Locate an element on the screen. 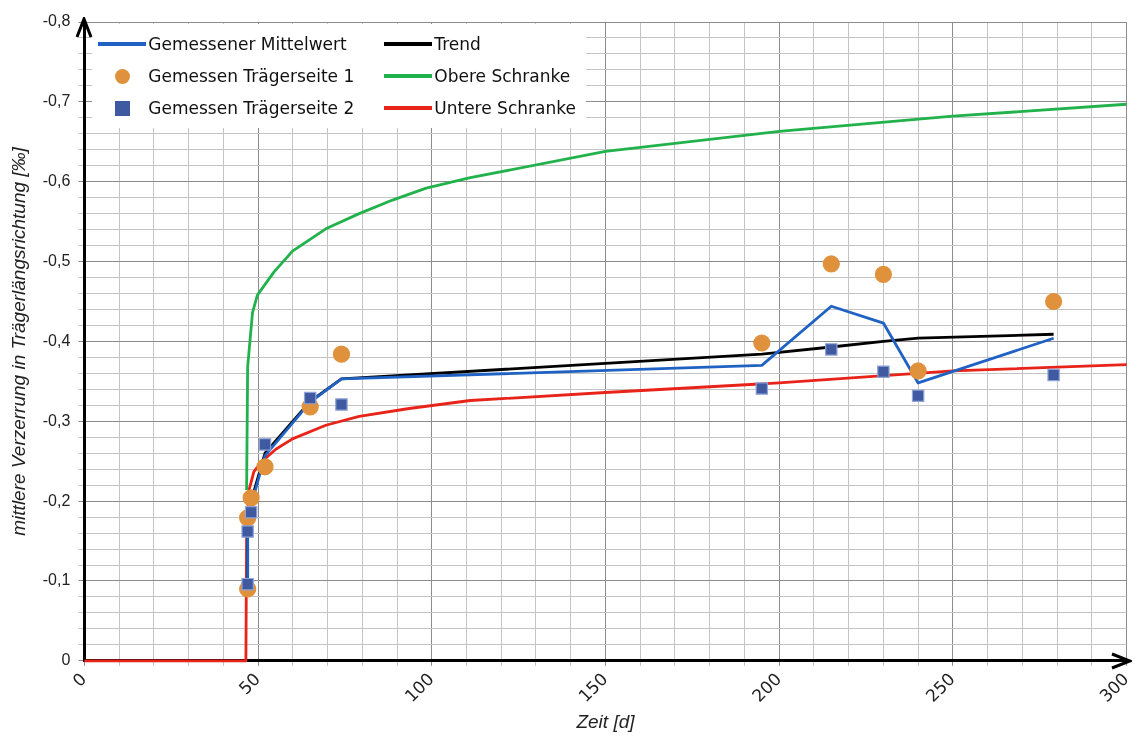  x-tick-label: 0 is located at coordinates (79, 679).